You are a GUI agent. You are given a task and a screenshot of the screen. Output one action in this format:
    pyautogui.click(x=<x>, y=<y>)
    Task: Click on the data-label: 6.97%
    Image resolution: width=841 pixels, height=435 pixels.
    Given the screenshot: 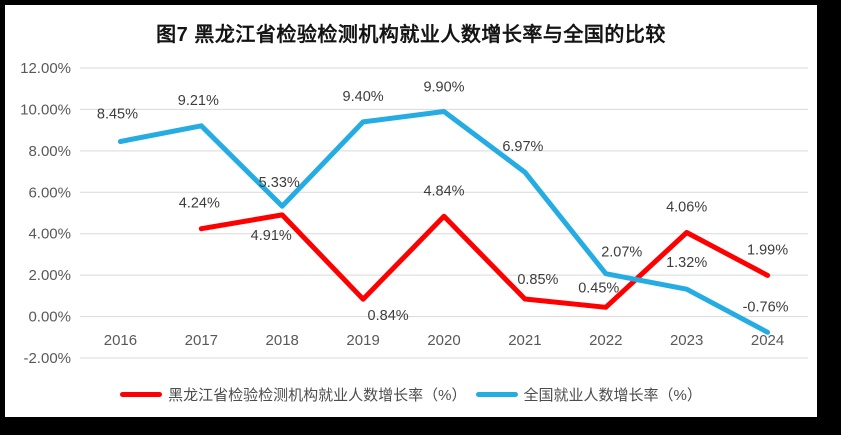 What is the action you would take?
    pyautogui.click(x=522, y=147)
    